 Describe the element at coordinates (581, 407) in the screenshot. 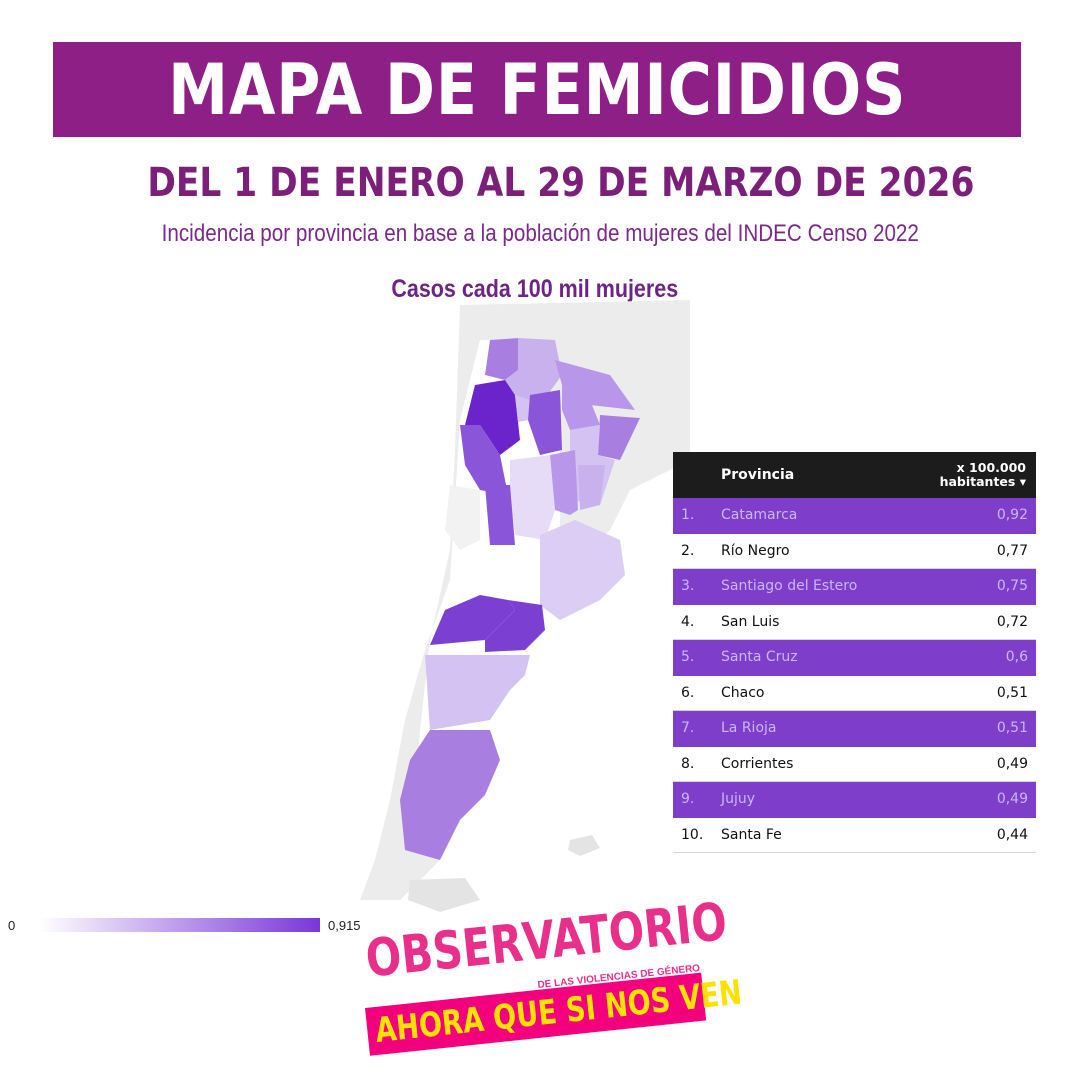

I see `province-chaco` at that location.